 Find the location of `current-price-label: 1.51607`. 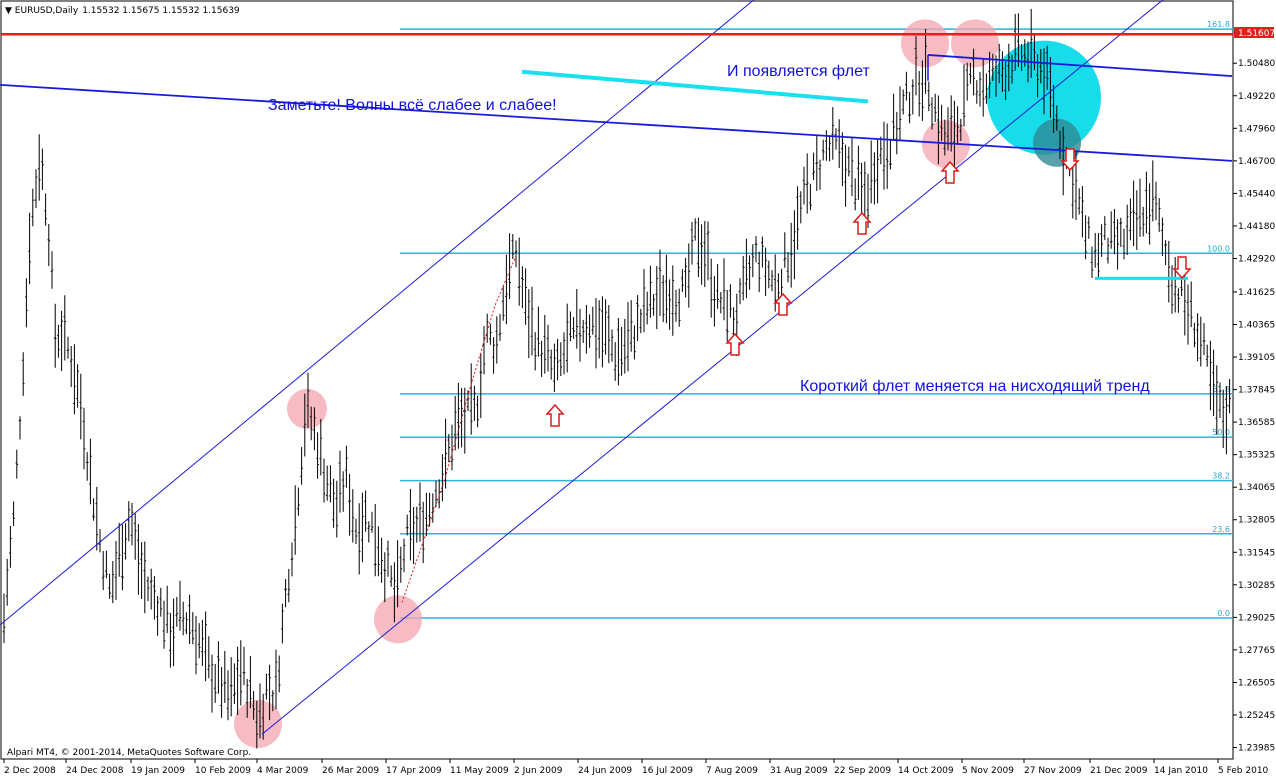

current-price-label: 1.51607 is located at coordinates (1256, 34).